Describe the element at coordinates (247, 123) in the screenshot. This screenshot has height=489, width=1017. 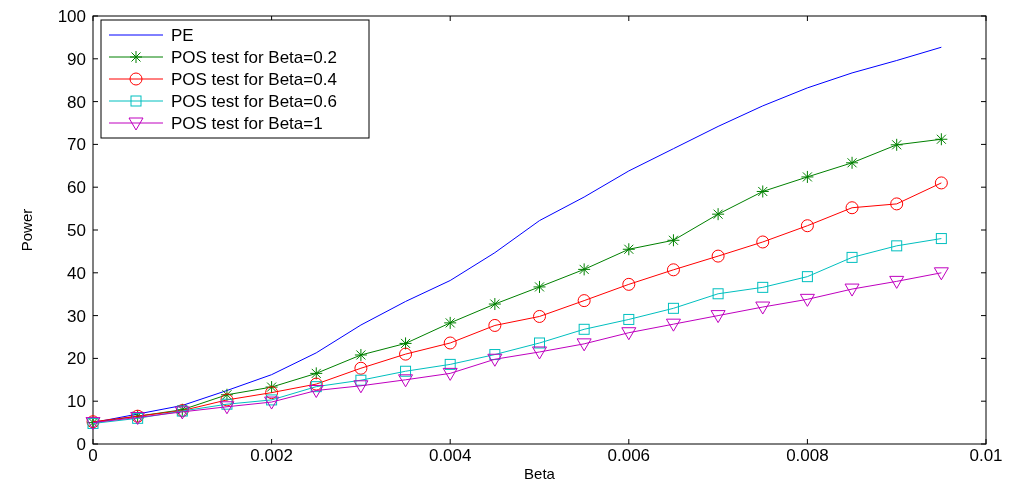
I see `legend-label: POS test for Beta=1` at that location.